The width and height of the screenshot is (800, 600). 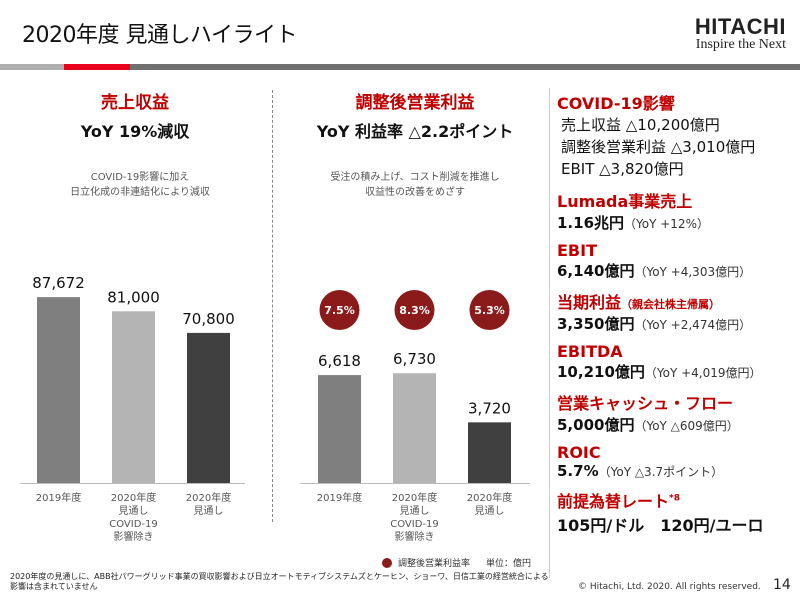 I want to click on metric-value: 6,140億円（YoY +4,303億円）, so click(x=677, y=270).